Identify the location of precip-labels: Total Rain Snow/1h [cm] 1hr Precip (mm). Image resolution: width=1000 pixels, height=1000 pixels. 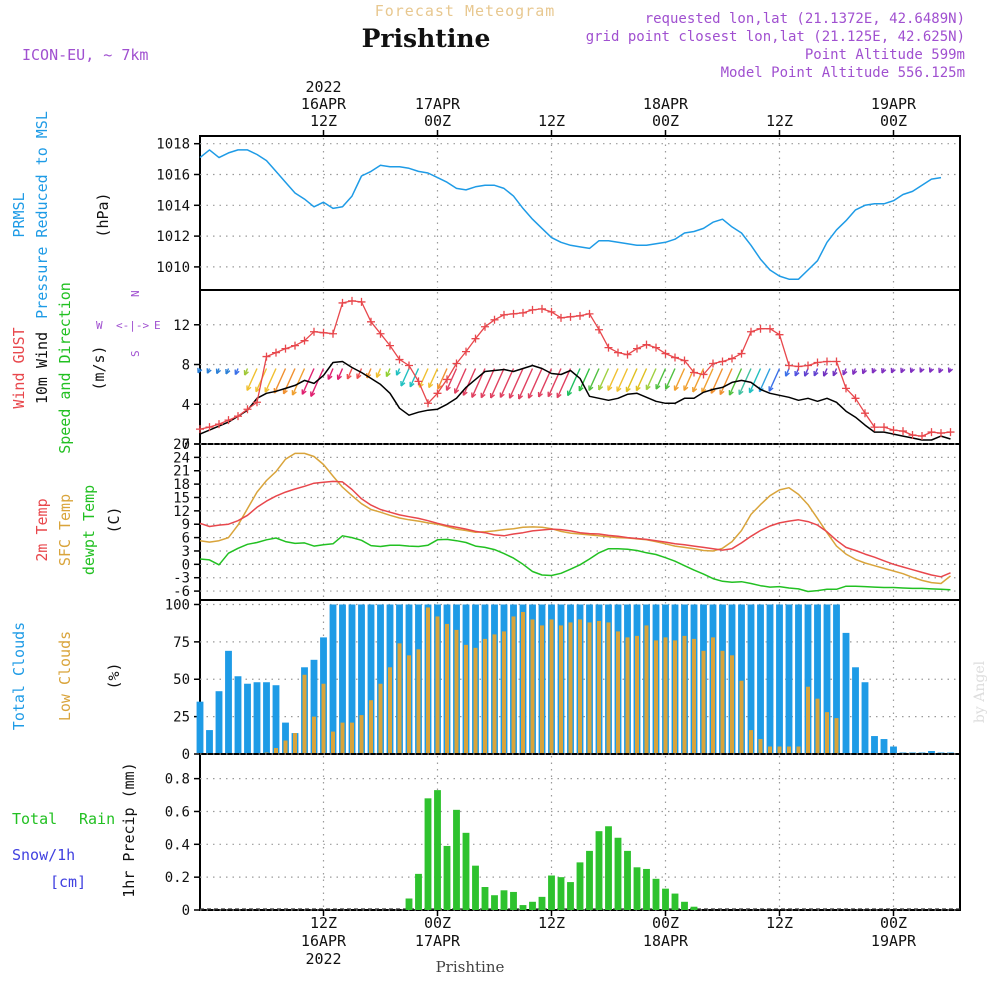
(75, 829).